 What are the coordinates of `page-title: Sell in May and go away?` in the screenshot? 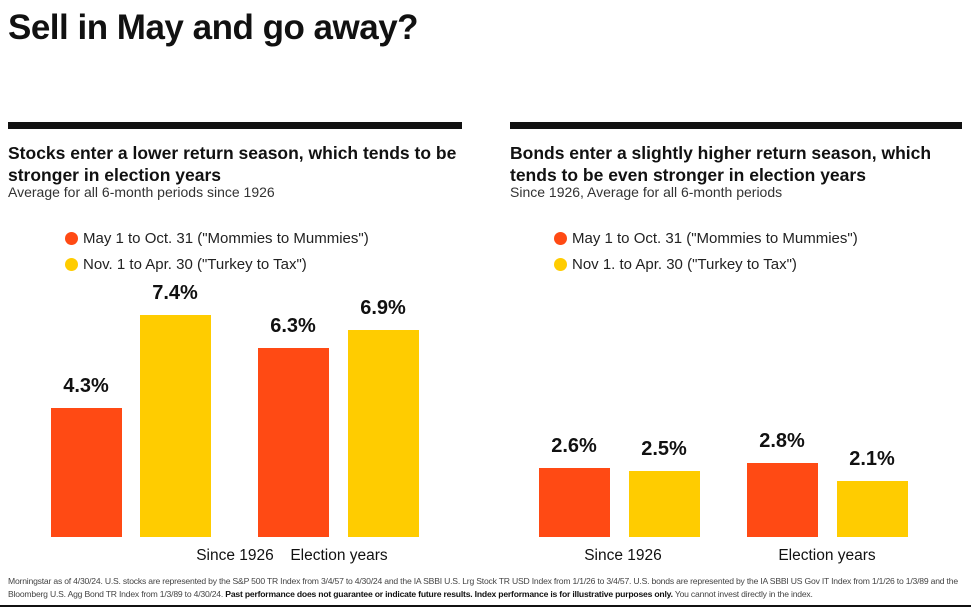 It's located at (213, 27).